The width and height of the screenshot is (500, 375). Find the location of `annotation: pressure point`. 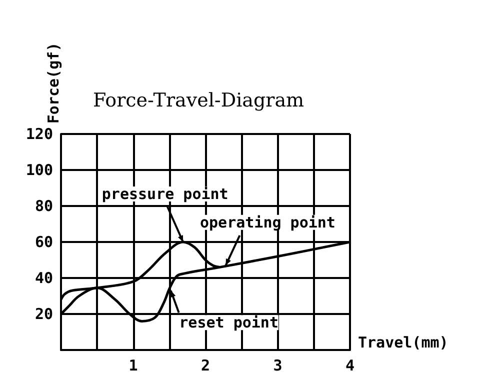

annotation: pressure point is located at coordinates (165, 194).